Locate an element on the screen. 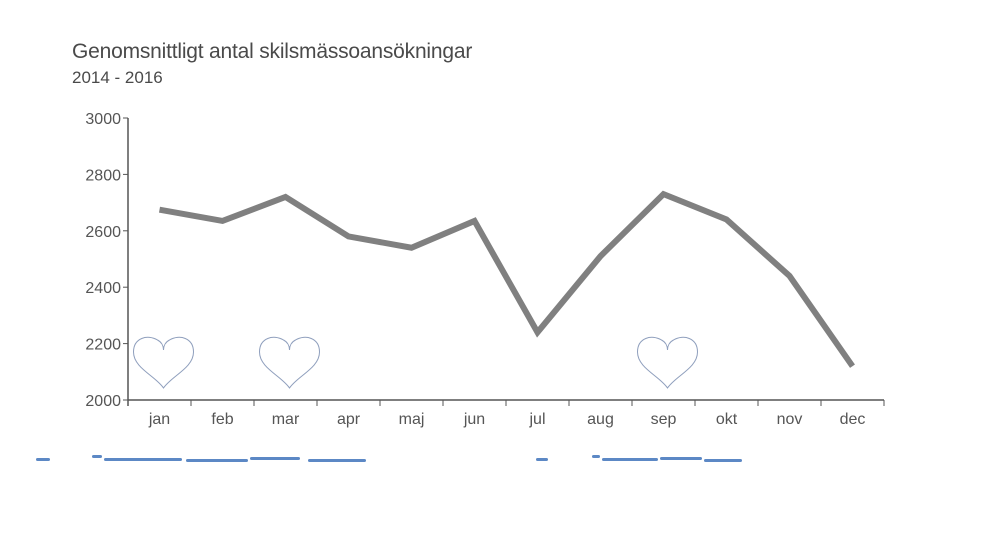  heart-icon-jan is located at coordinates (163, 362).